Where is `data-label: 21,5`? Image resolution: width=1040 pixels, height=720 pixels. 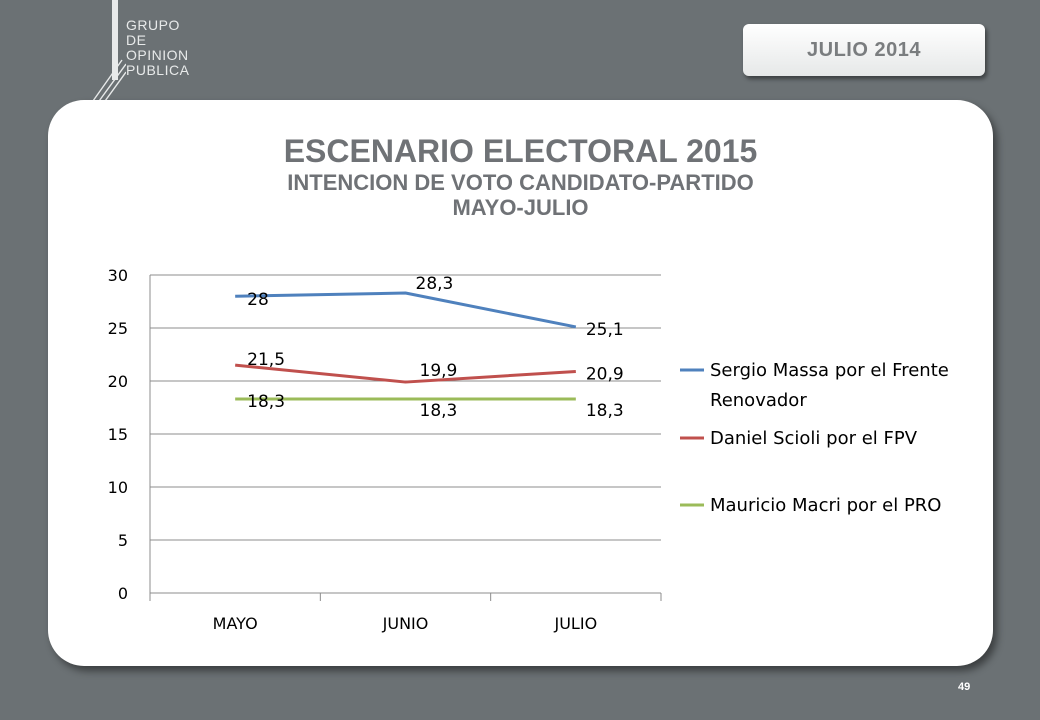 data-label: 21,5 is located at coordinates (266, 360).